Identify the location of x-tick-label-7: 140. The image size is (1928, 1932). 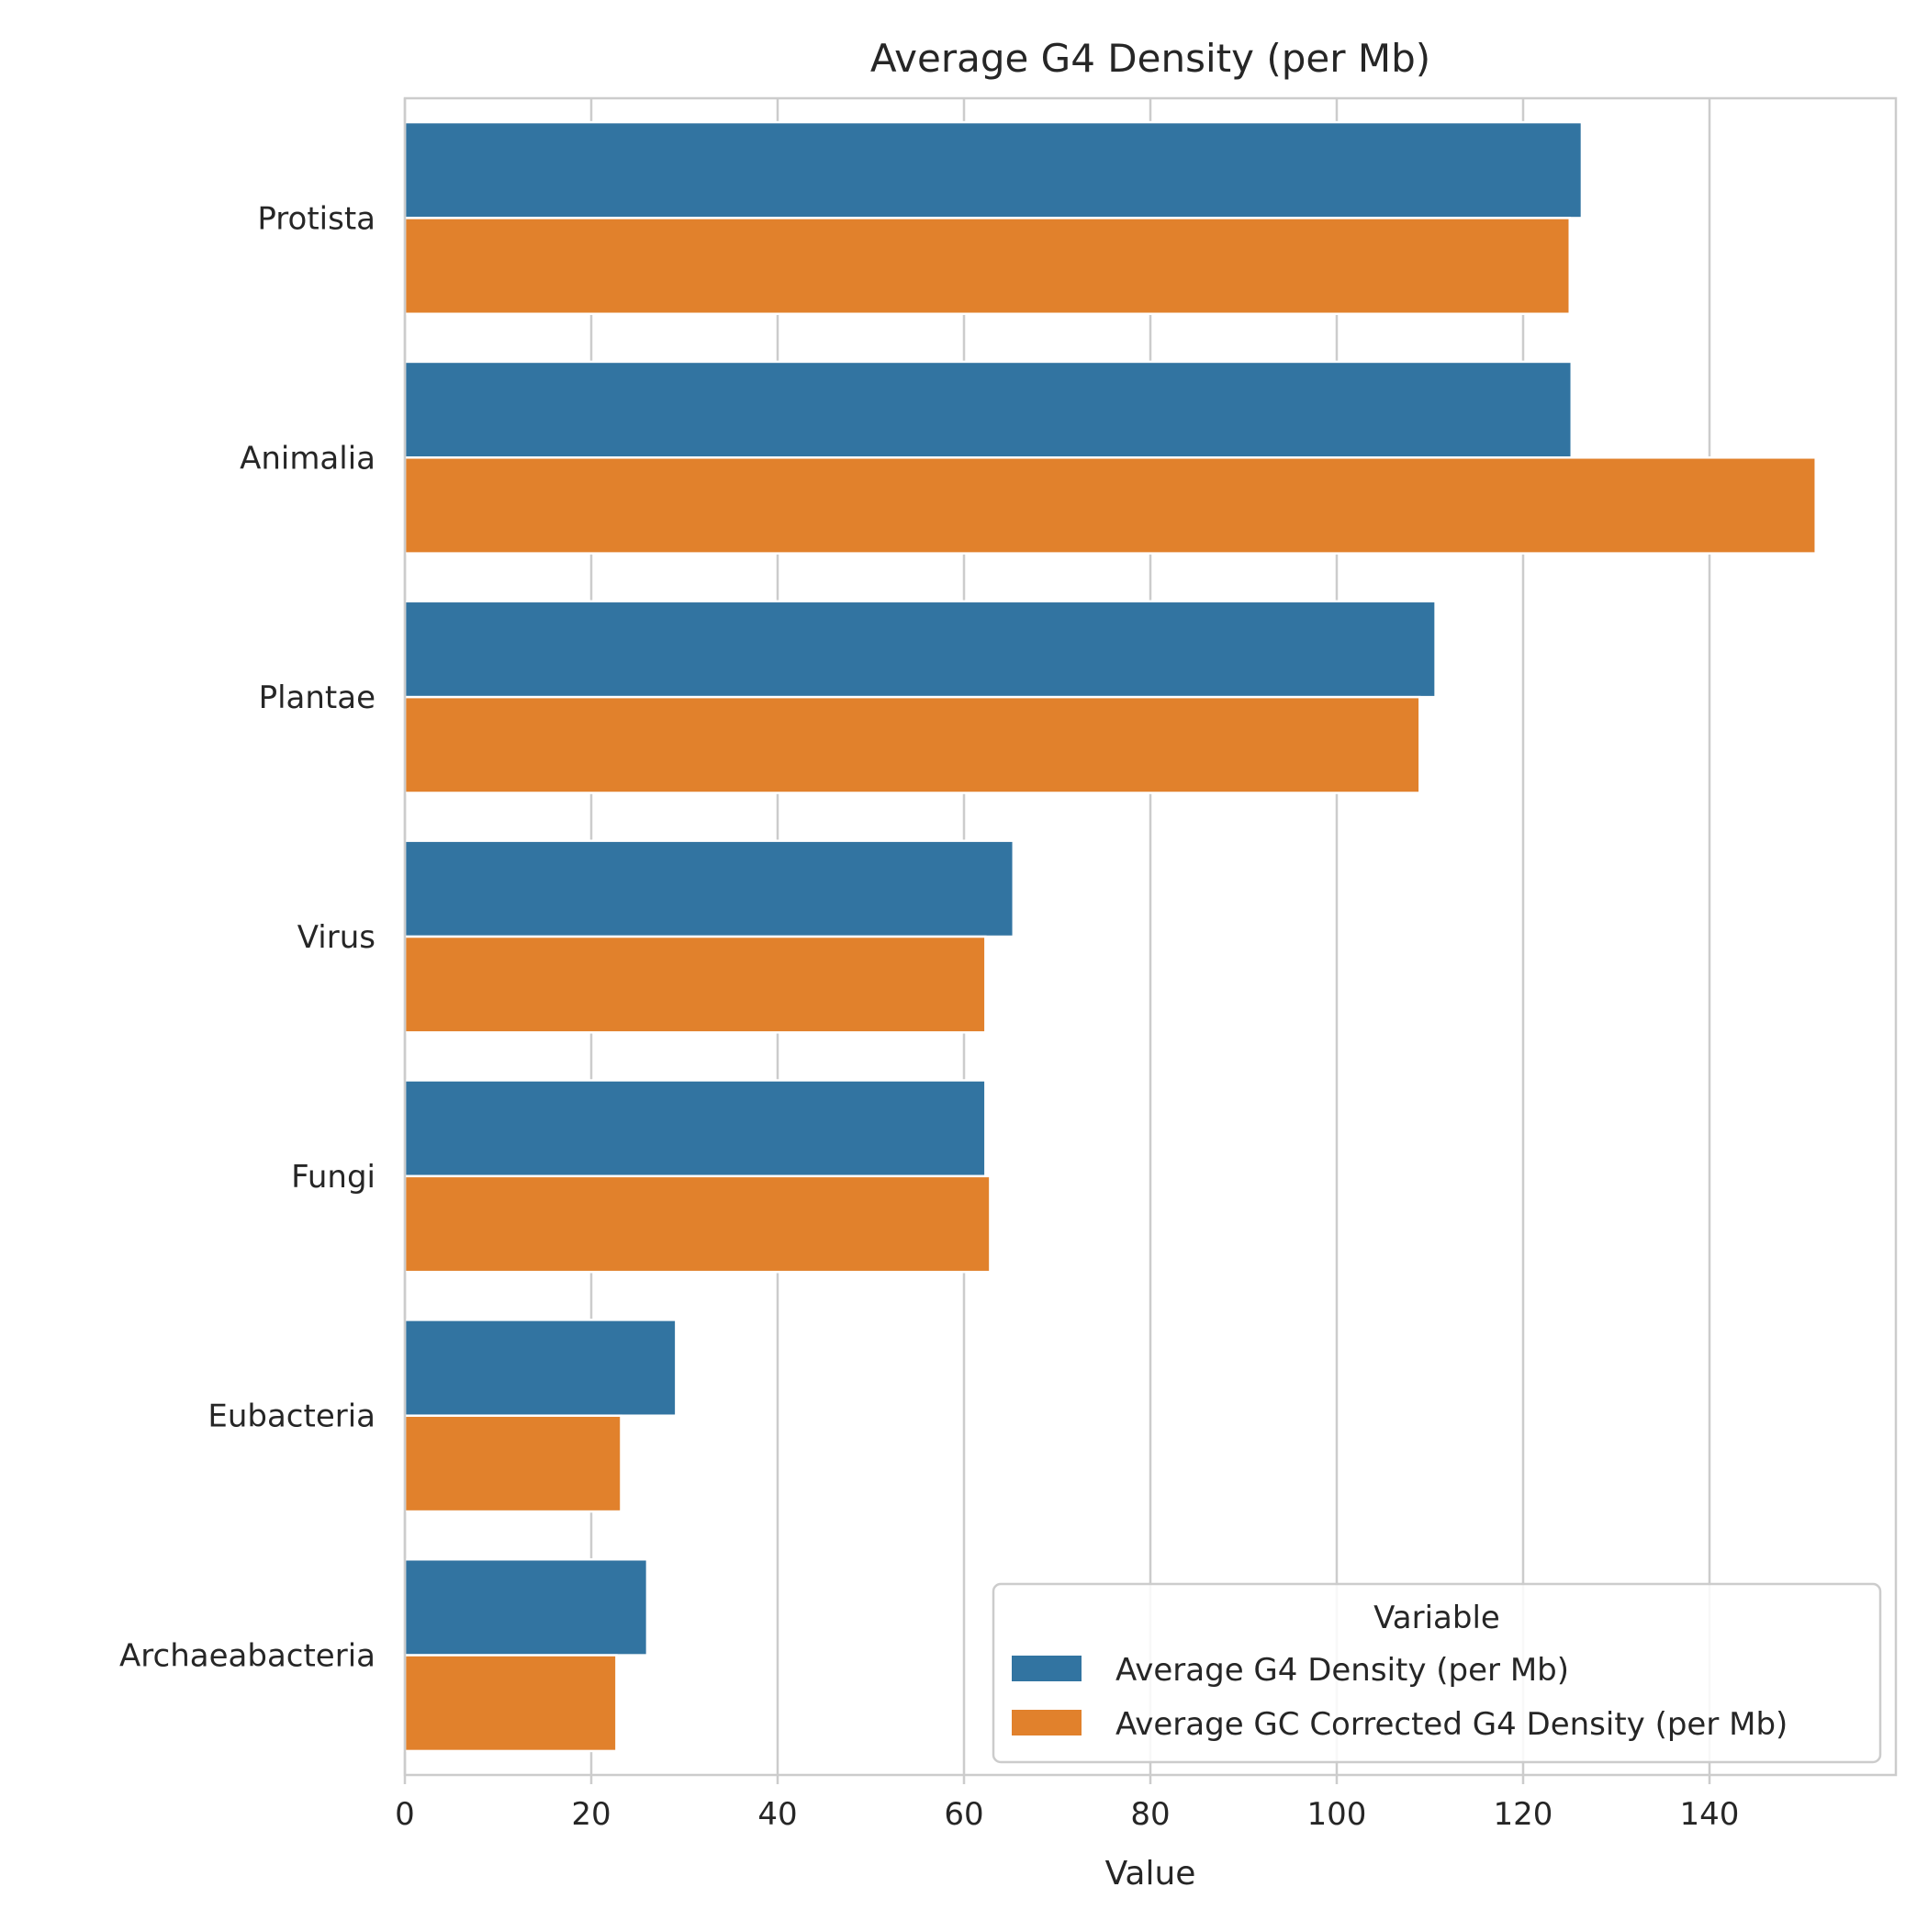
(1710, 1814).